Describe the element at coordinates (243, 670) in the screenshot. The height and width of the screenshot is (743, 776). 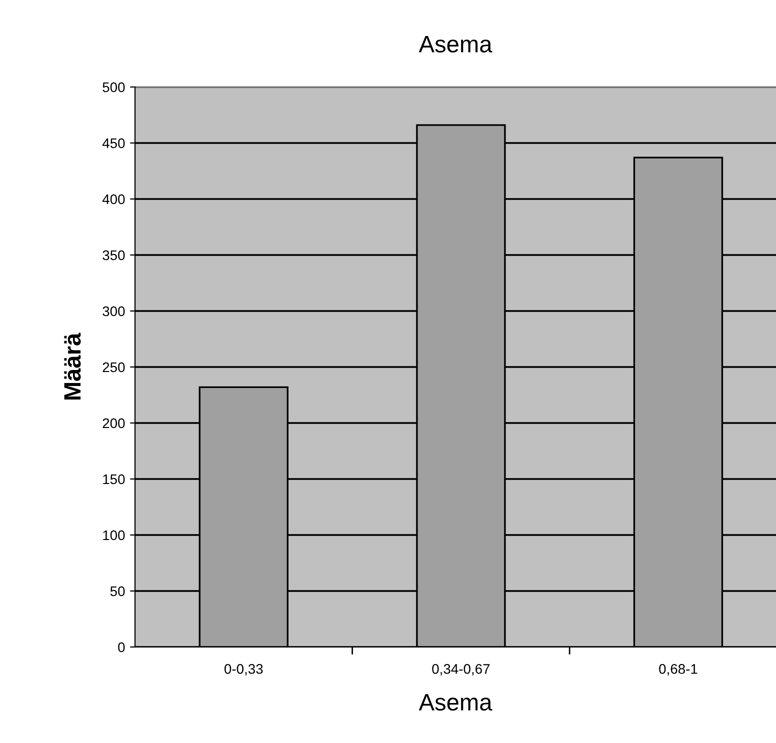
I see `x-tick-label: 0-0,33` at that location.